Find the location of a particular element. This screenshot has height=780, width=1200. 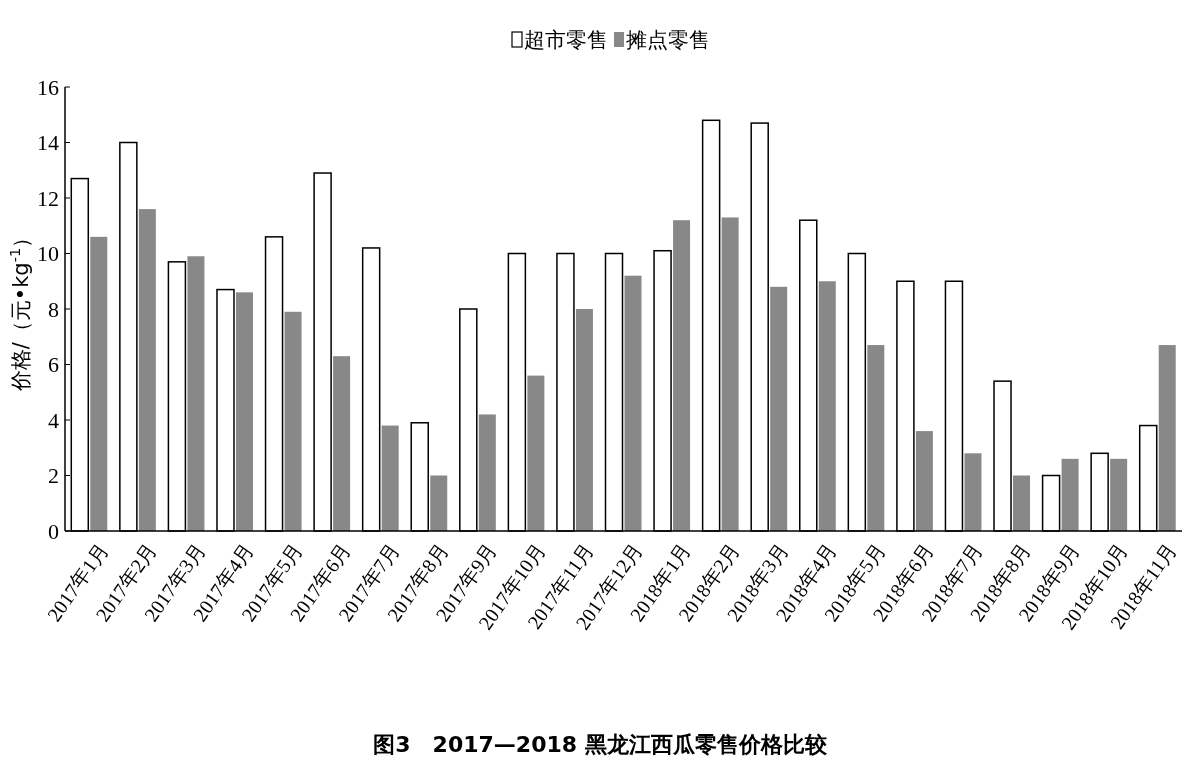

y-tick-label: 4 is located at coordinates (53, 420).